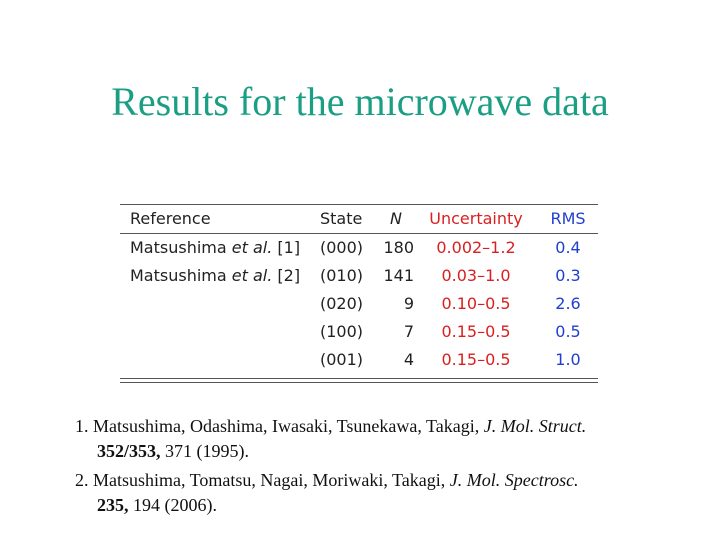  What do you see at coordinates (568, 359) in the screenshot?
I see `rms-cell: 1.0` at bounding box center [568, 359].